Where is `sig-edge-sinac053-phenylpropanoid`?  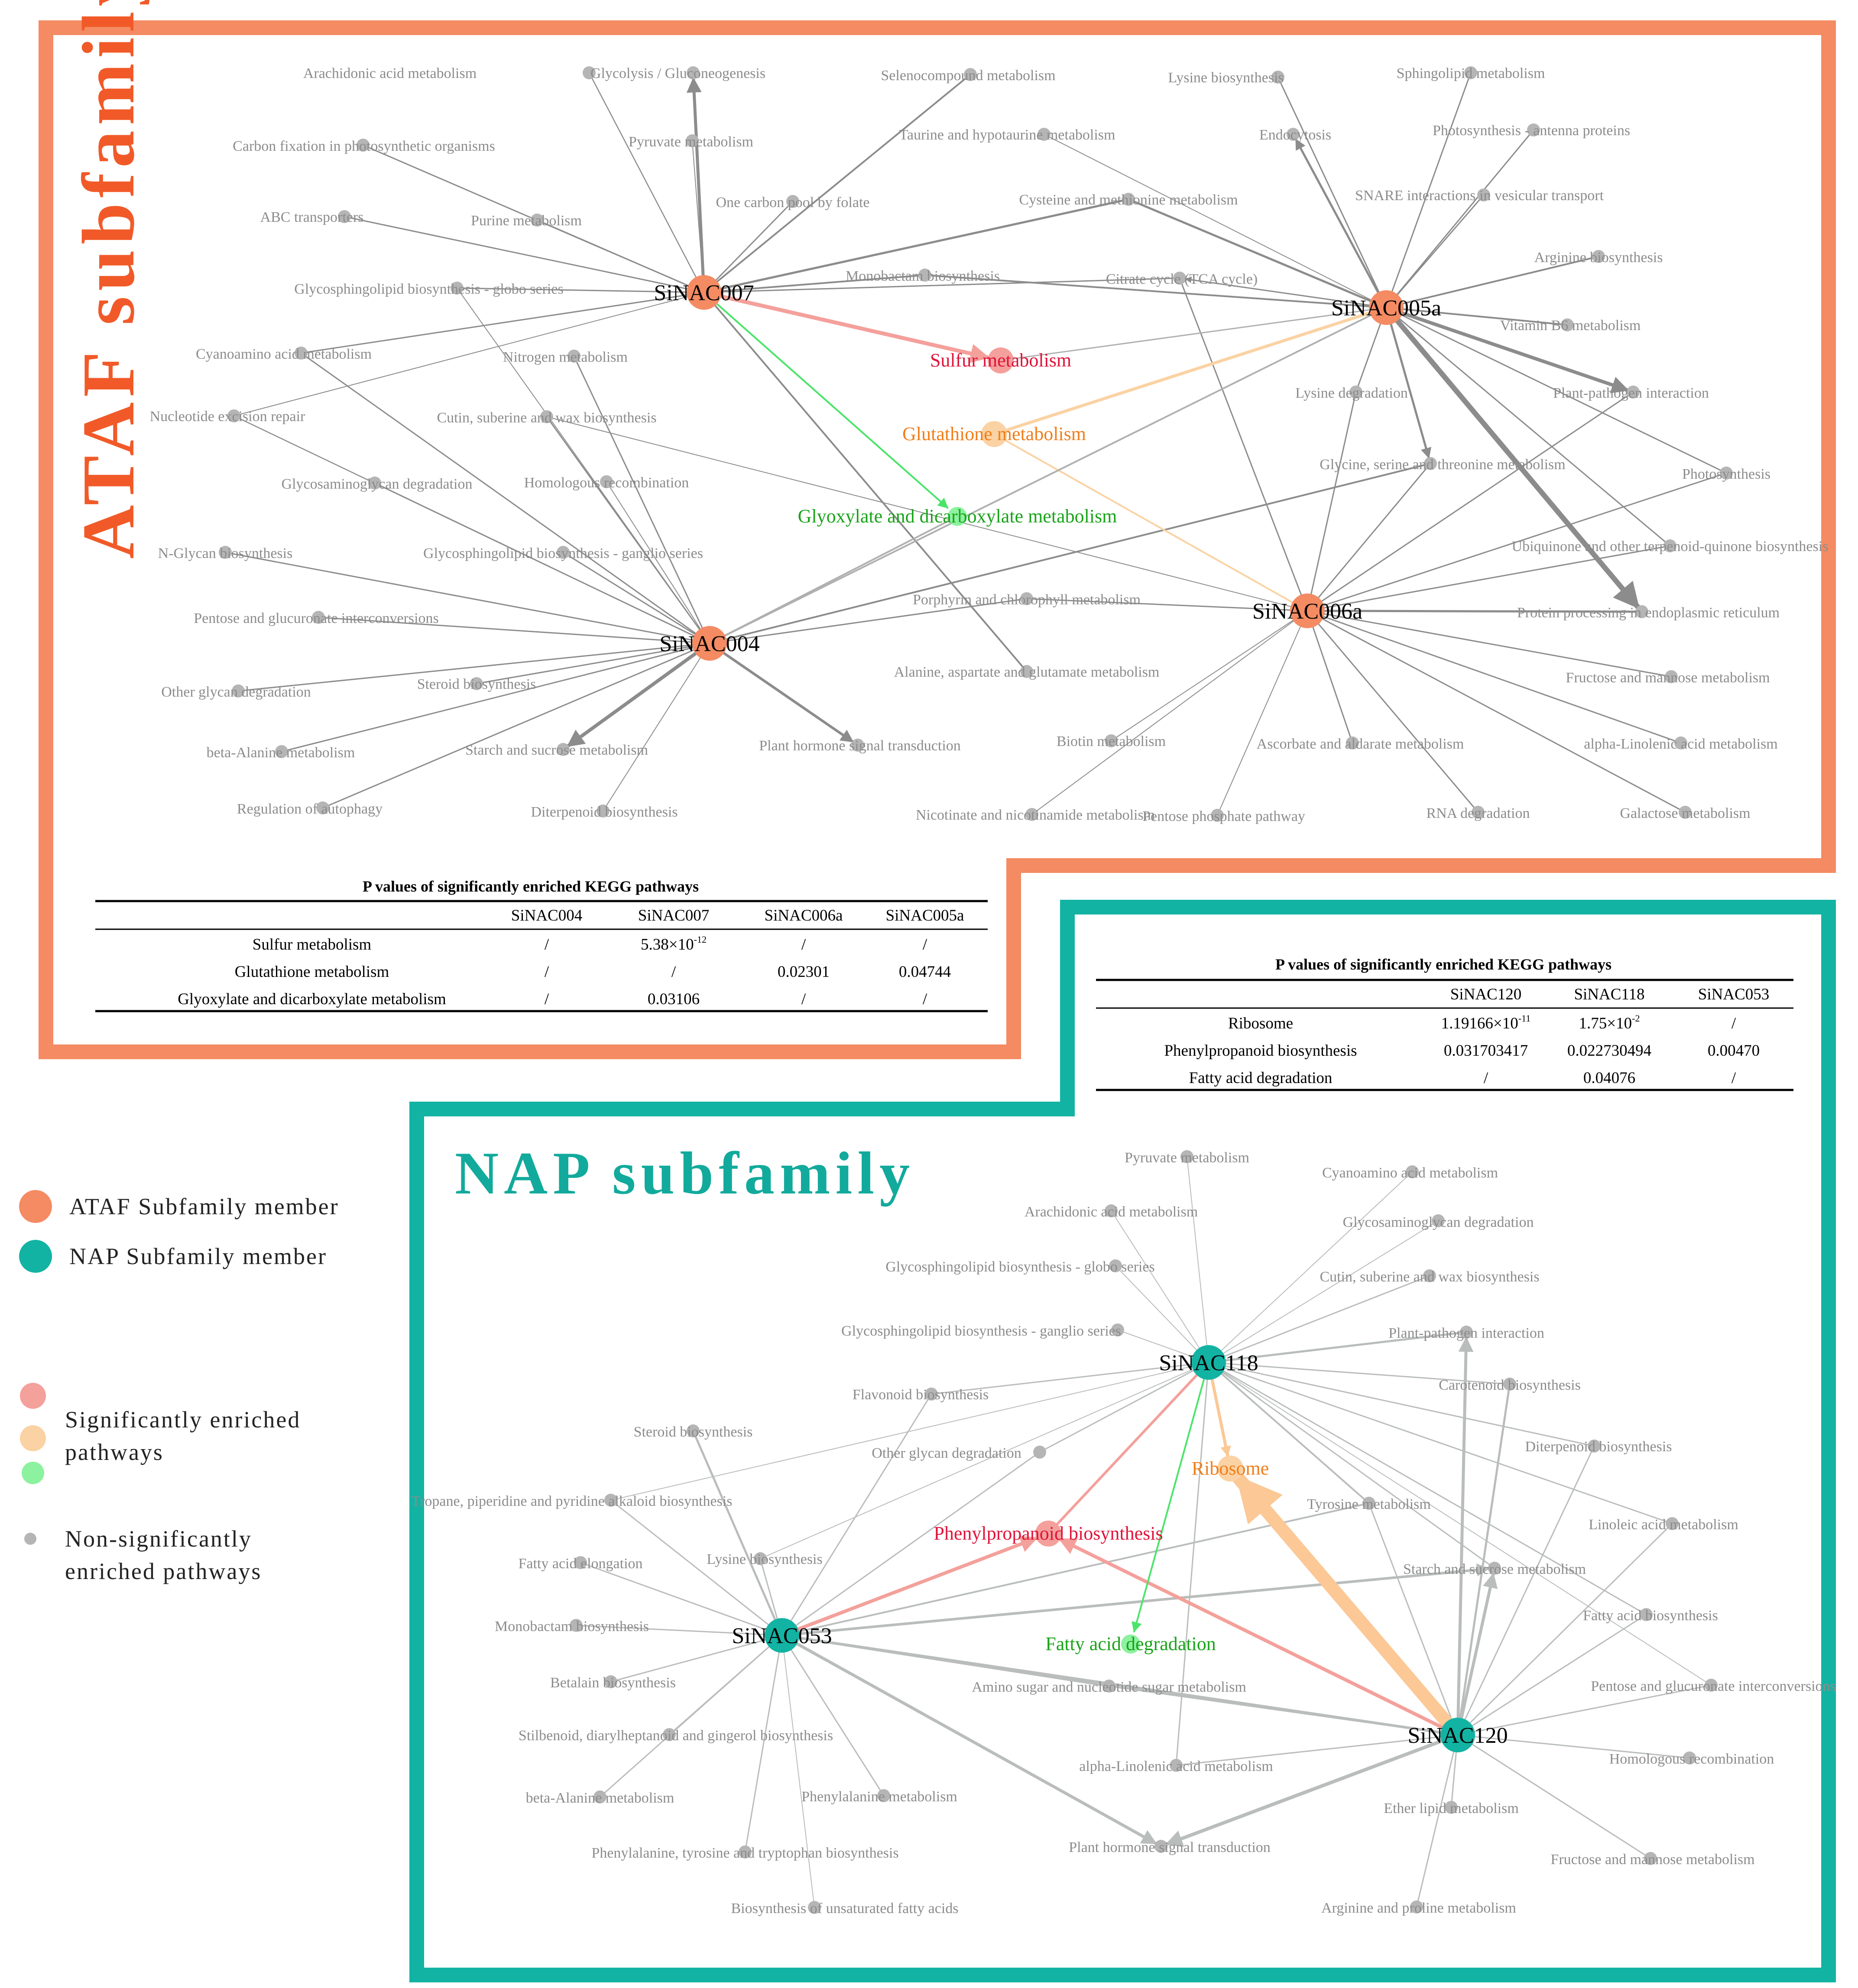
sig-edge-sinac053-phenylpropanoid is located at coordinates (909, 1586).